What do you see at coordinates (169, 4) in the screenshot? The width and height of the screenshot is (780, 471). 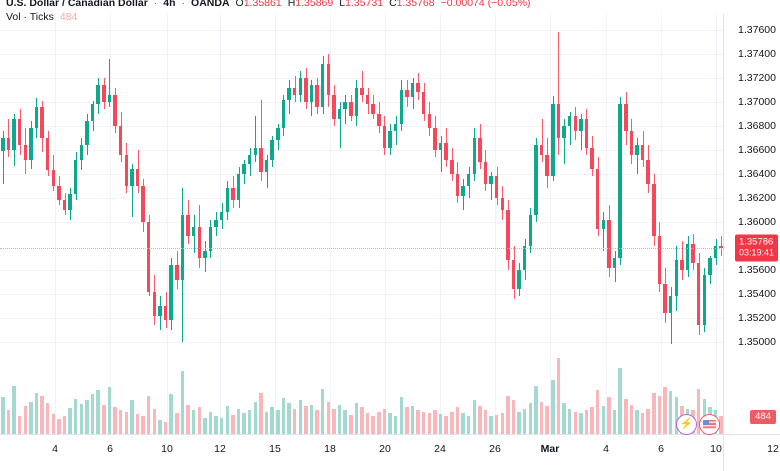 I see `interval-label: 4h` at bounding box center [169, 4].